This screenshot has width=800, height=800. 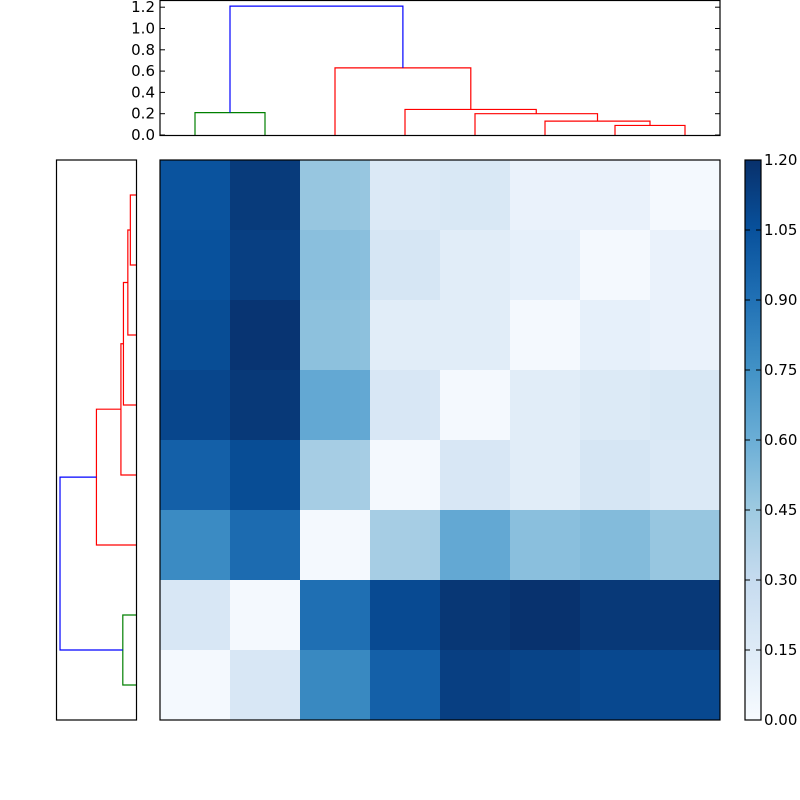 What do you see at coordinates (143, 114) in the screenshot?
I see `top-dendrogram-tick-label: 0.2` at bounding box center [143, 114].